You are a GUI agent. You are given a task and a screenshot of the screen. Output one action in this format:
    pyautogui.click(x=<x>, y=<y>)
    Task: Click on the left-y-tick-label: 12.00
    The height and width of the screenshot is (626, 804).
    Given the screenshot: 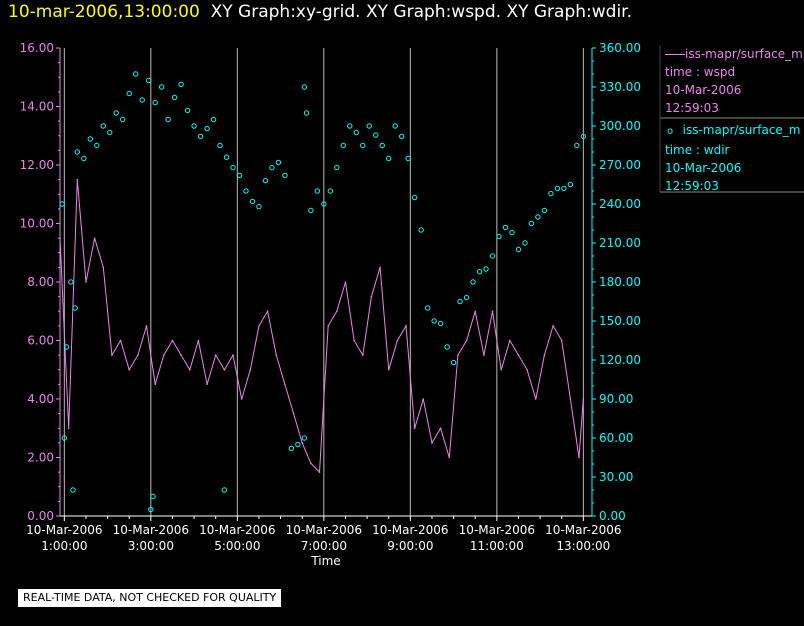 What is the action you would take?
    pyautogui.click(x=37, y=165)
    